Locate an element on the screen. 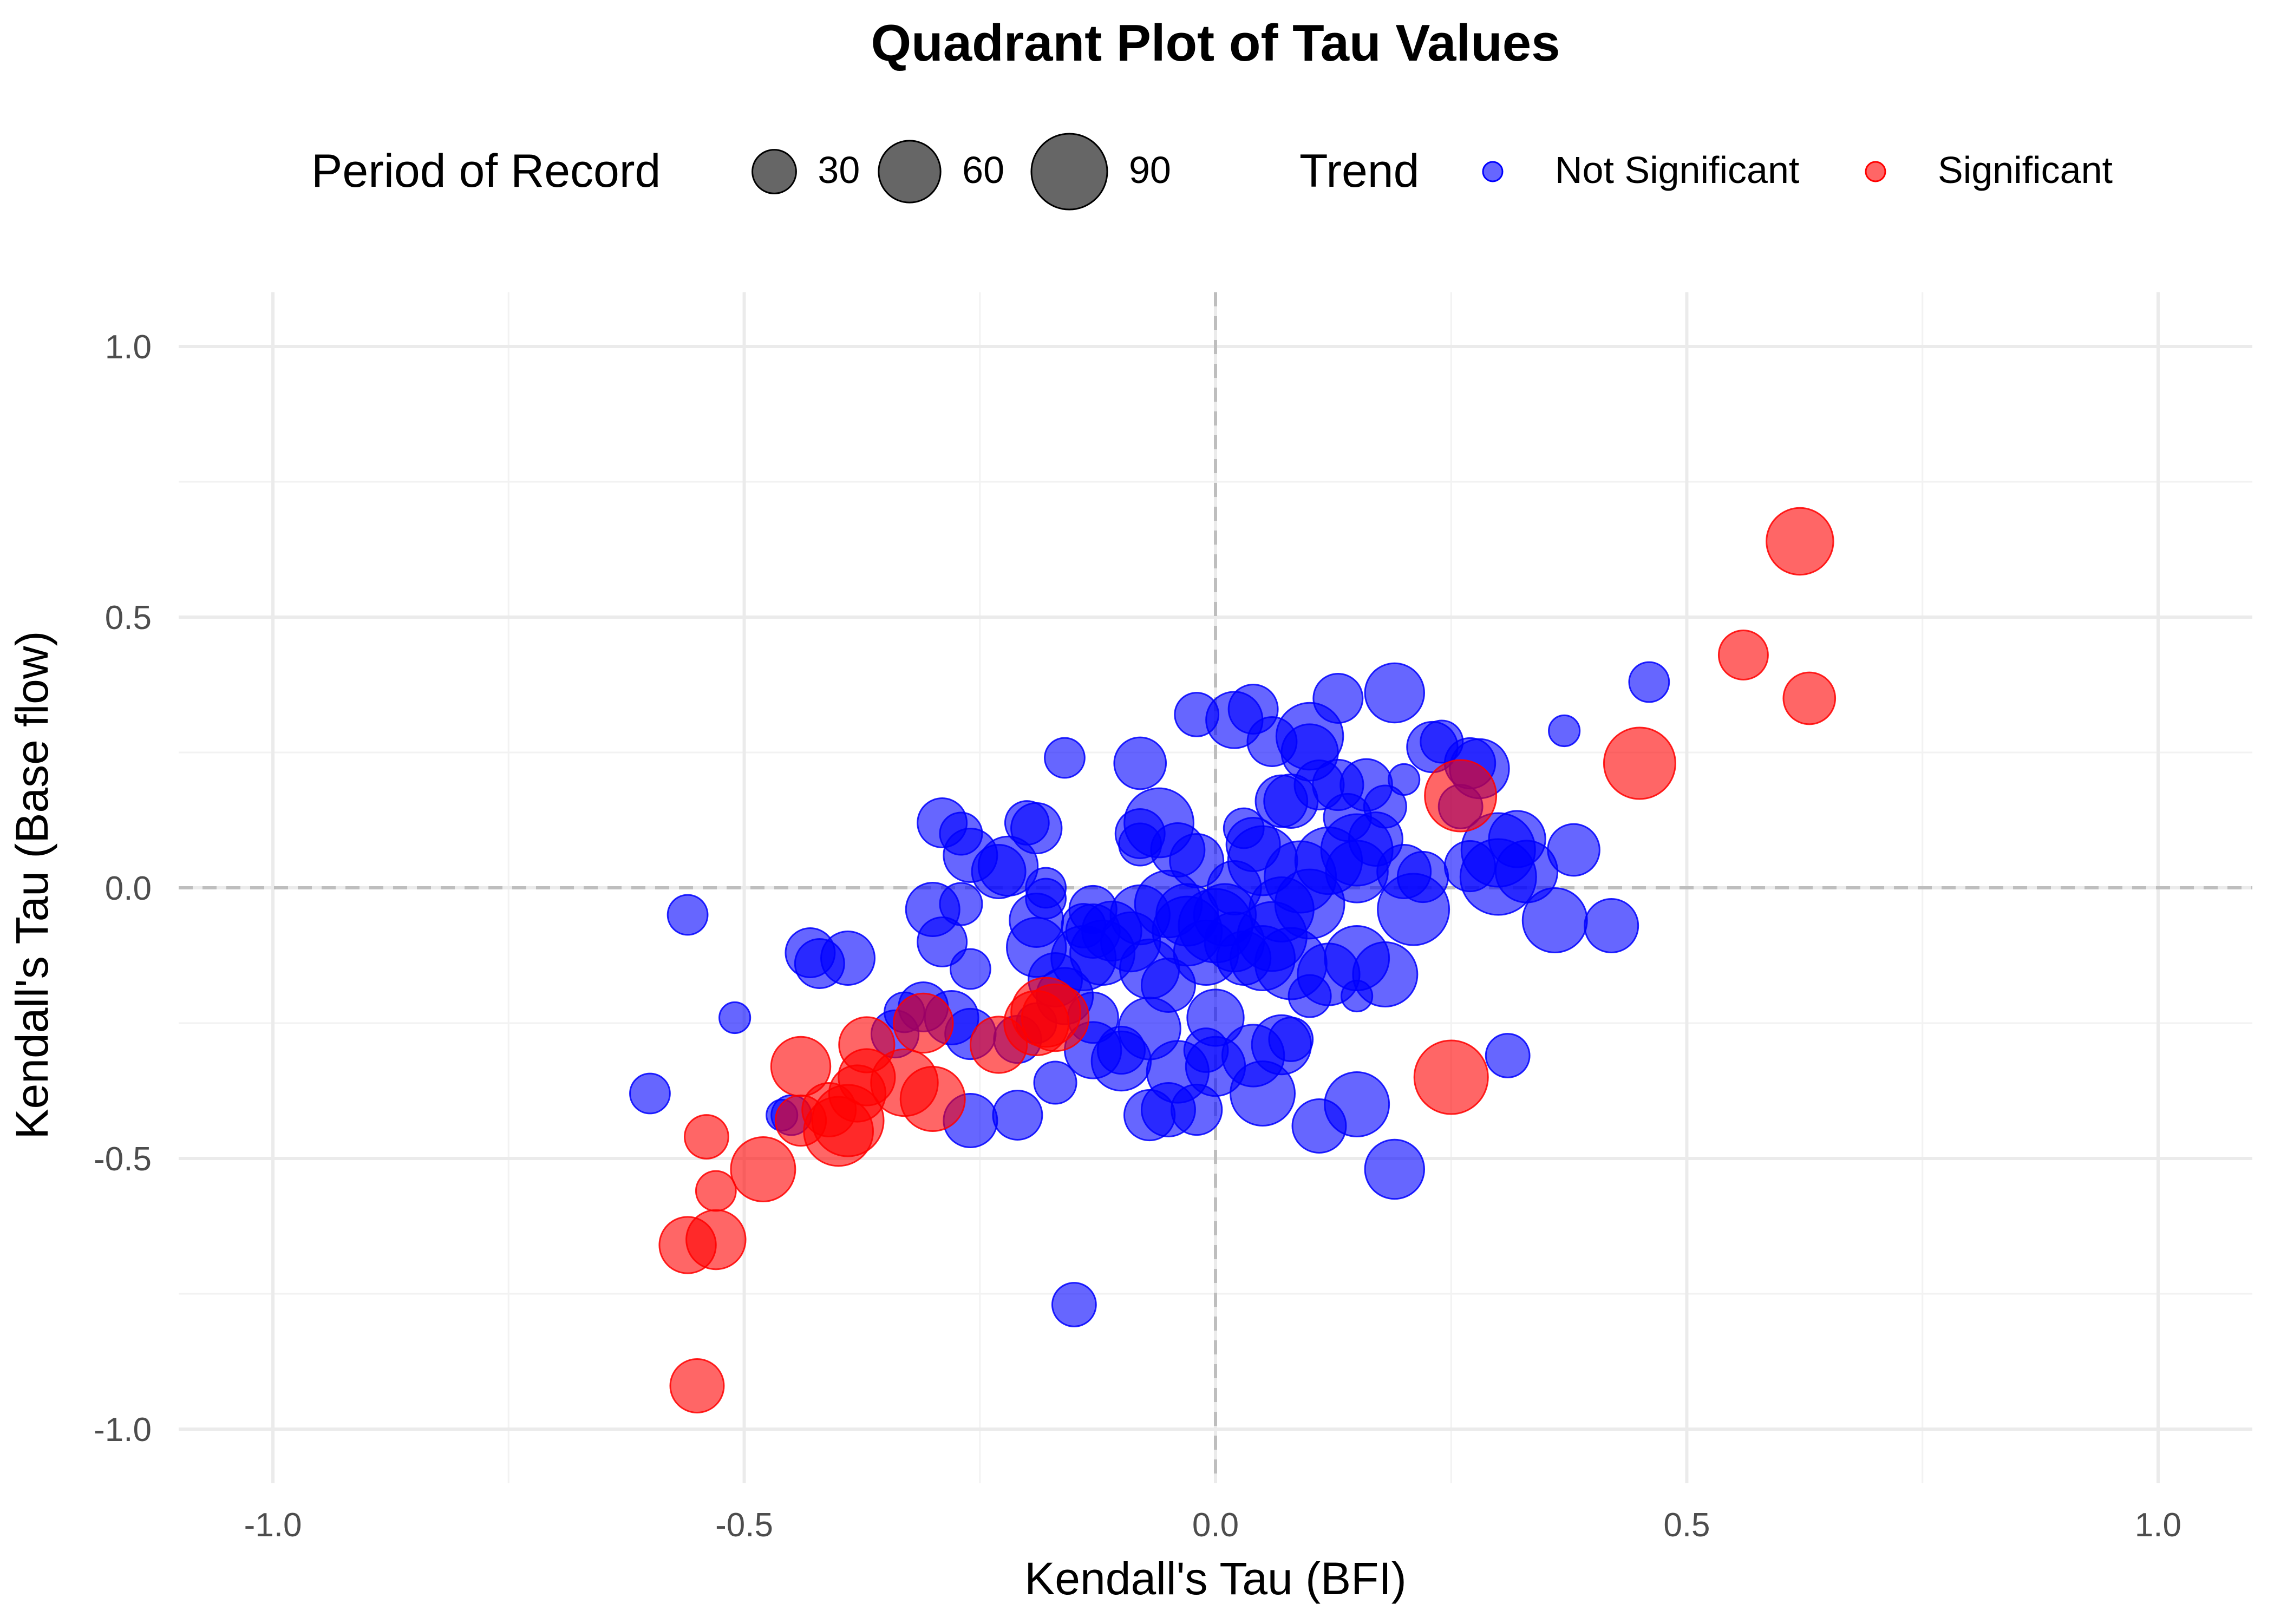  color-legend-title: Trend is located at coordinates (1359, 171).